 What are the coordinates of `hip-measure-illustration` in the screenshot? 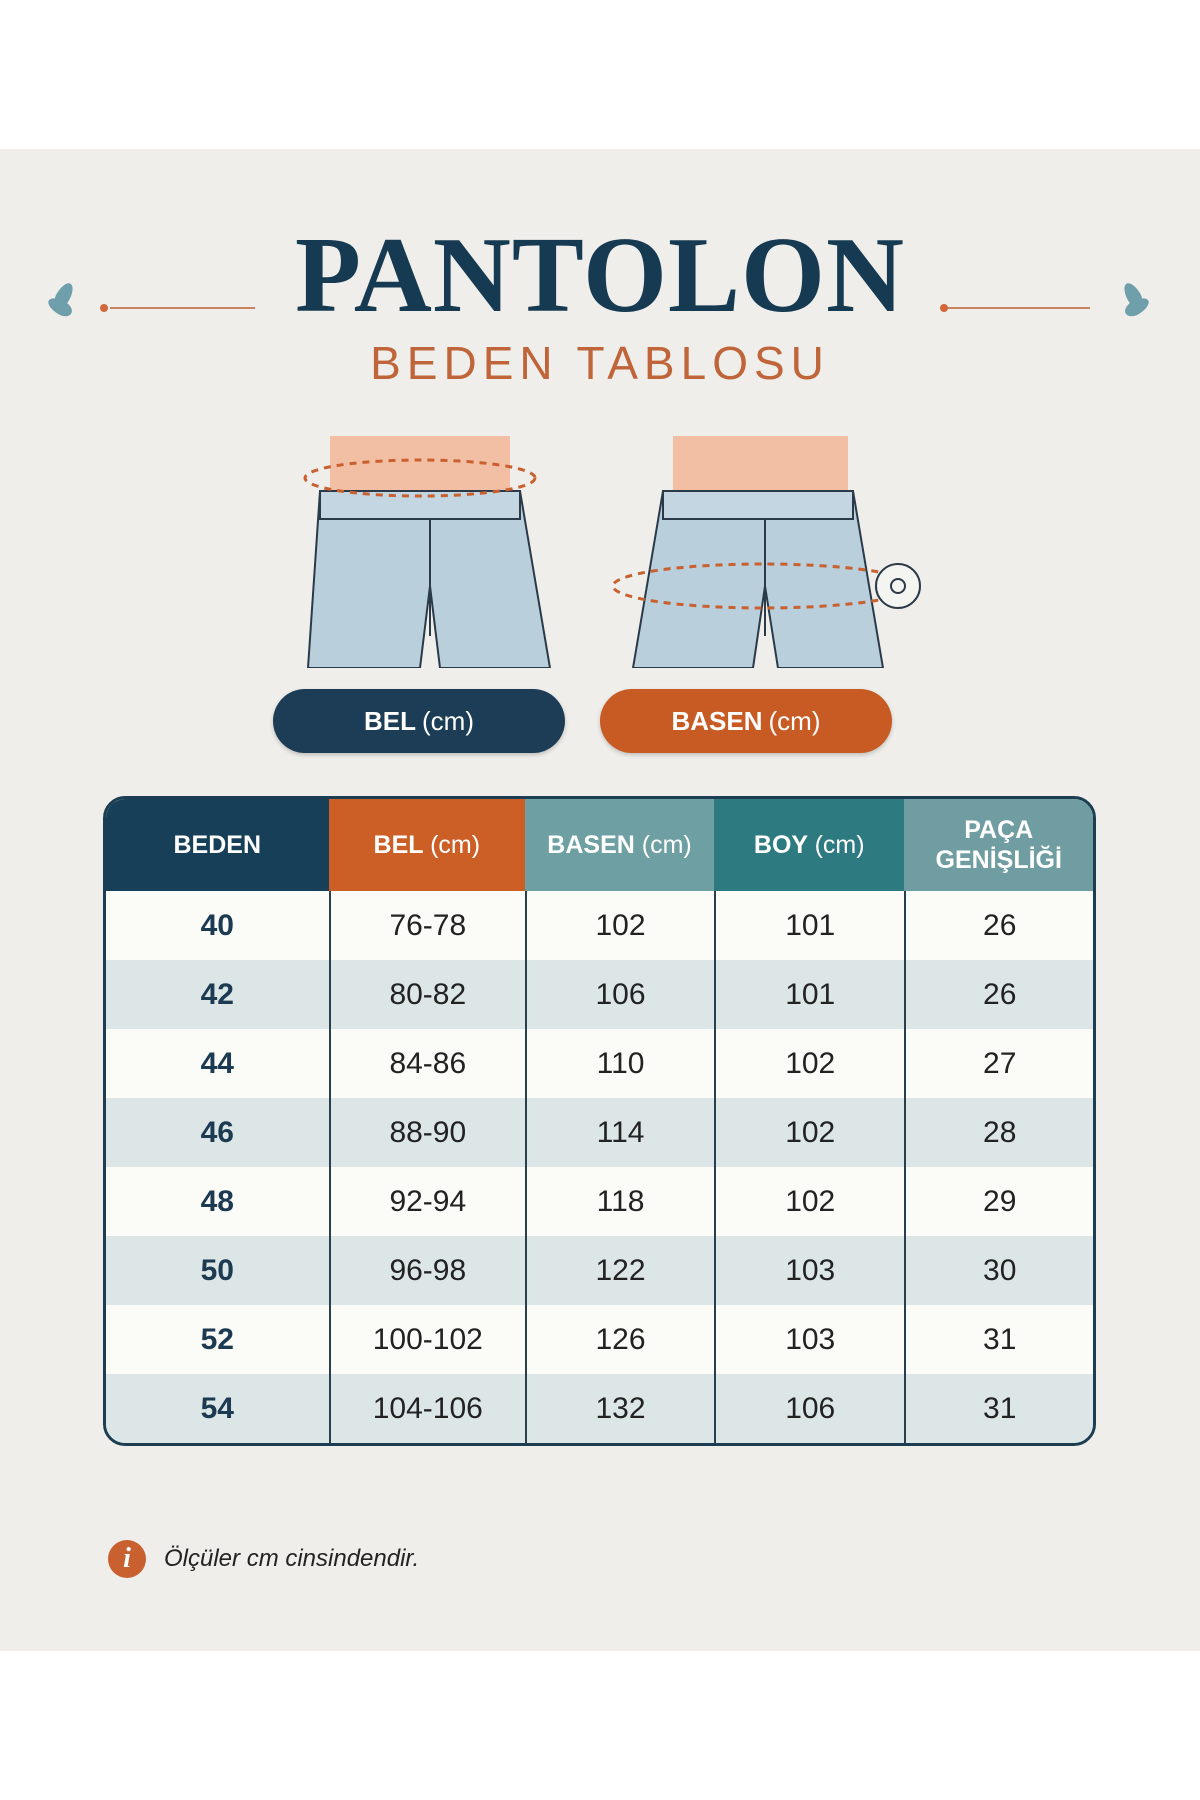 It's located at (766, 552).